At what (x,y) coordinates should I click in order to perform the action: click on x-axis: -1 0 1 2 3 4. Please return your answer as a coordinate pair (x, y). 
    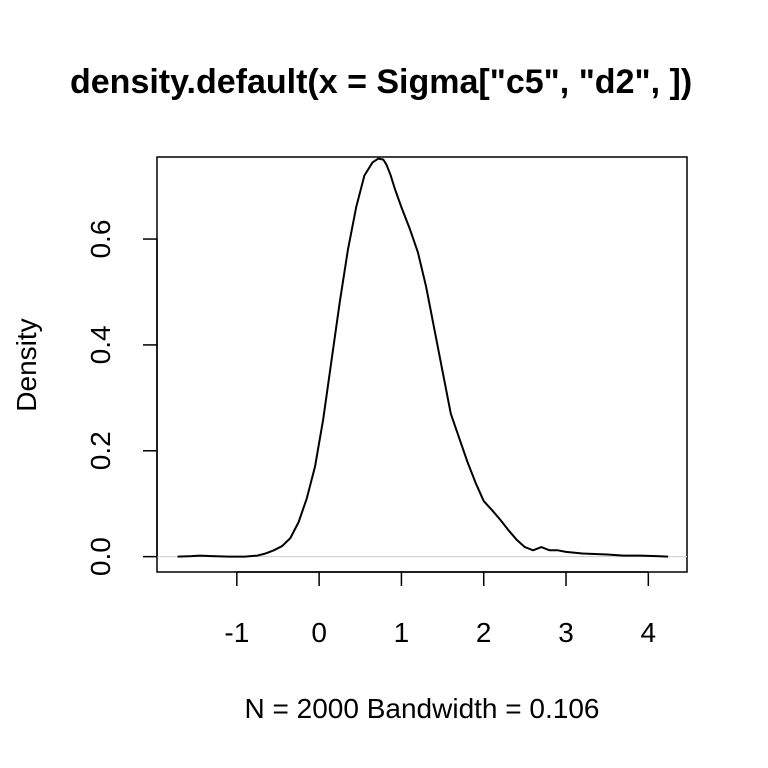
    Looking at the image, I should click on (440, 609).